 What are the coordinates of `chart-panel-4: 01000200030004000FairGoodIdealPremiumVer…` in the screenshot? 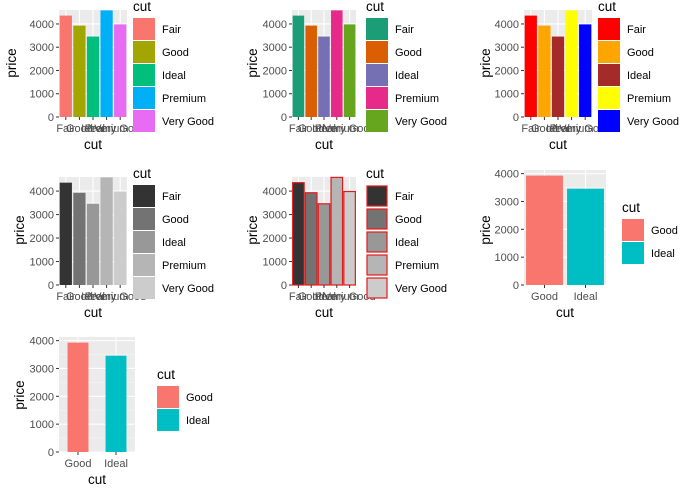 It's located at (113, 243).